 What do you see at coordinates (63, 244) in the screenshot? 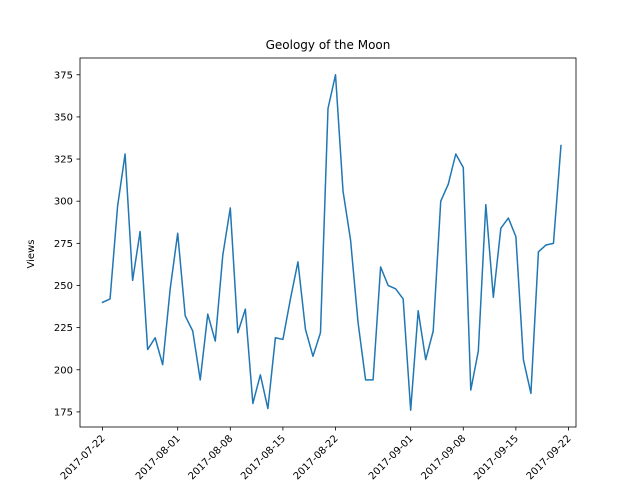
I see `y-tick-label: 275` at bounding box center [63, 244].